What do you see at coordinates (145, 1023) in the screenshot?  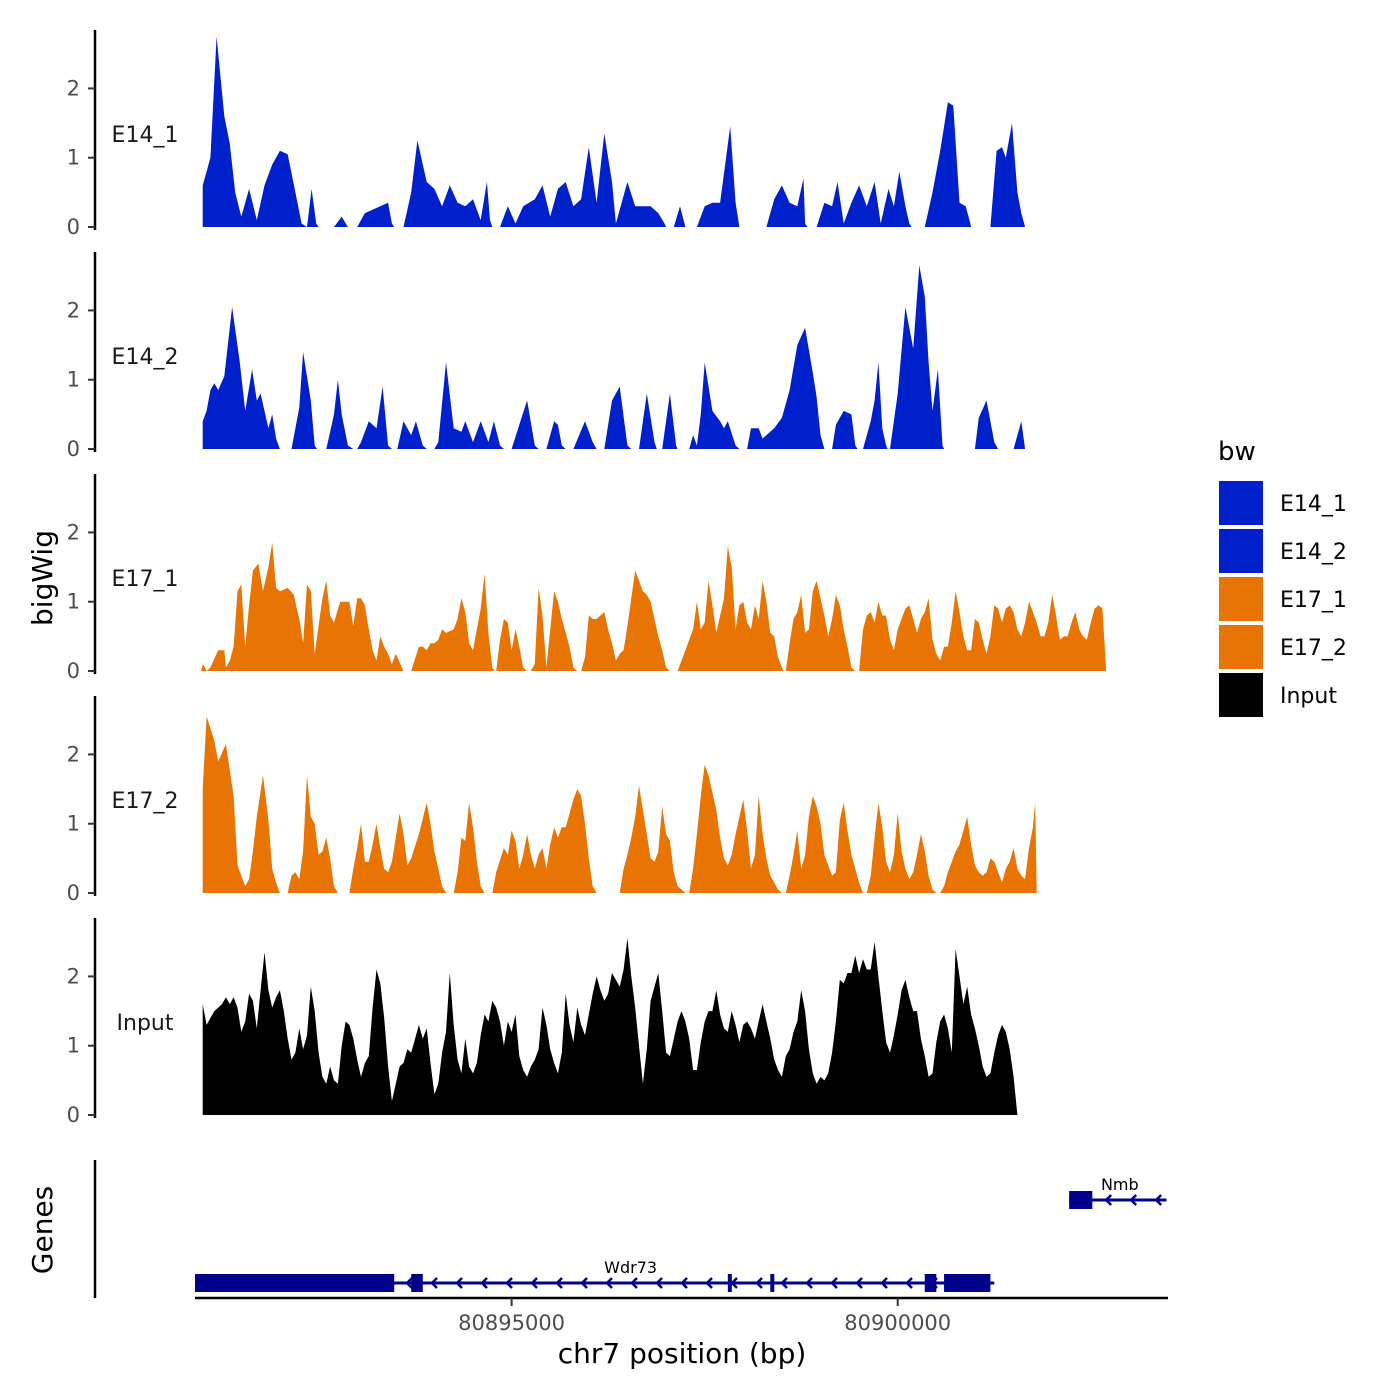 I see `track-label: Input` at bounding box center [145, 1023].